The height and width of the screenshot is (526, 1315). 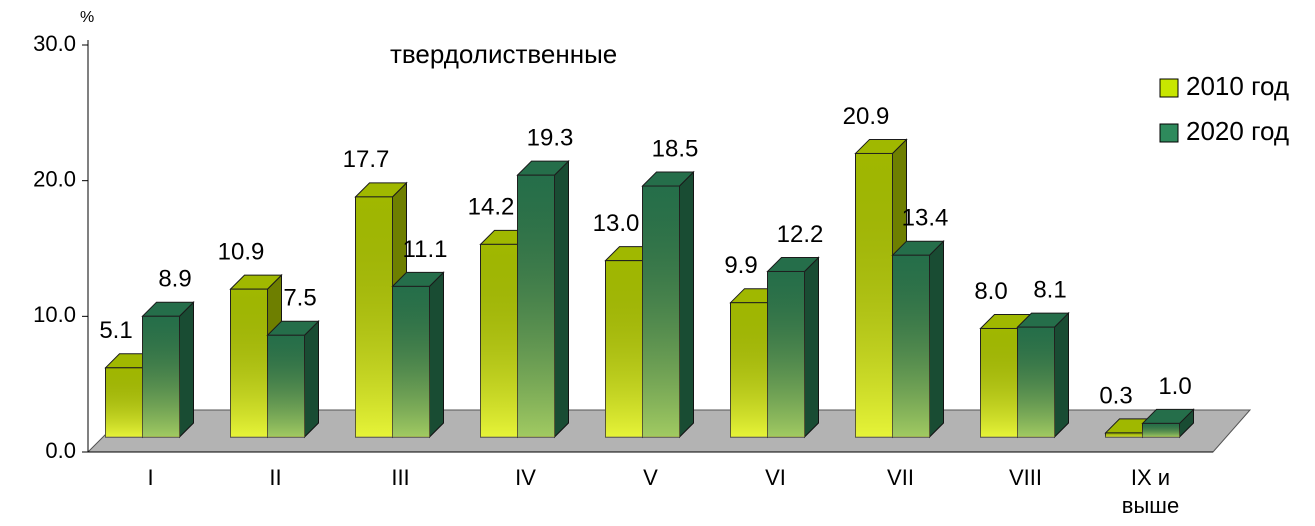 I want to click on value-label: 12.2, so click(x=800, y=234).